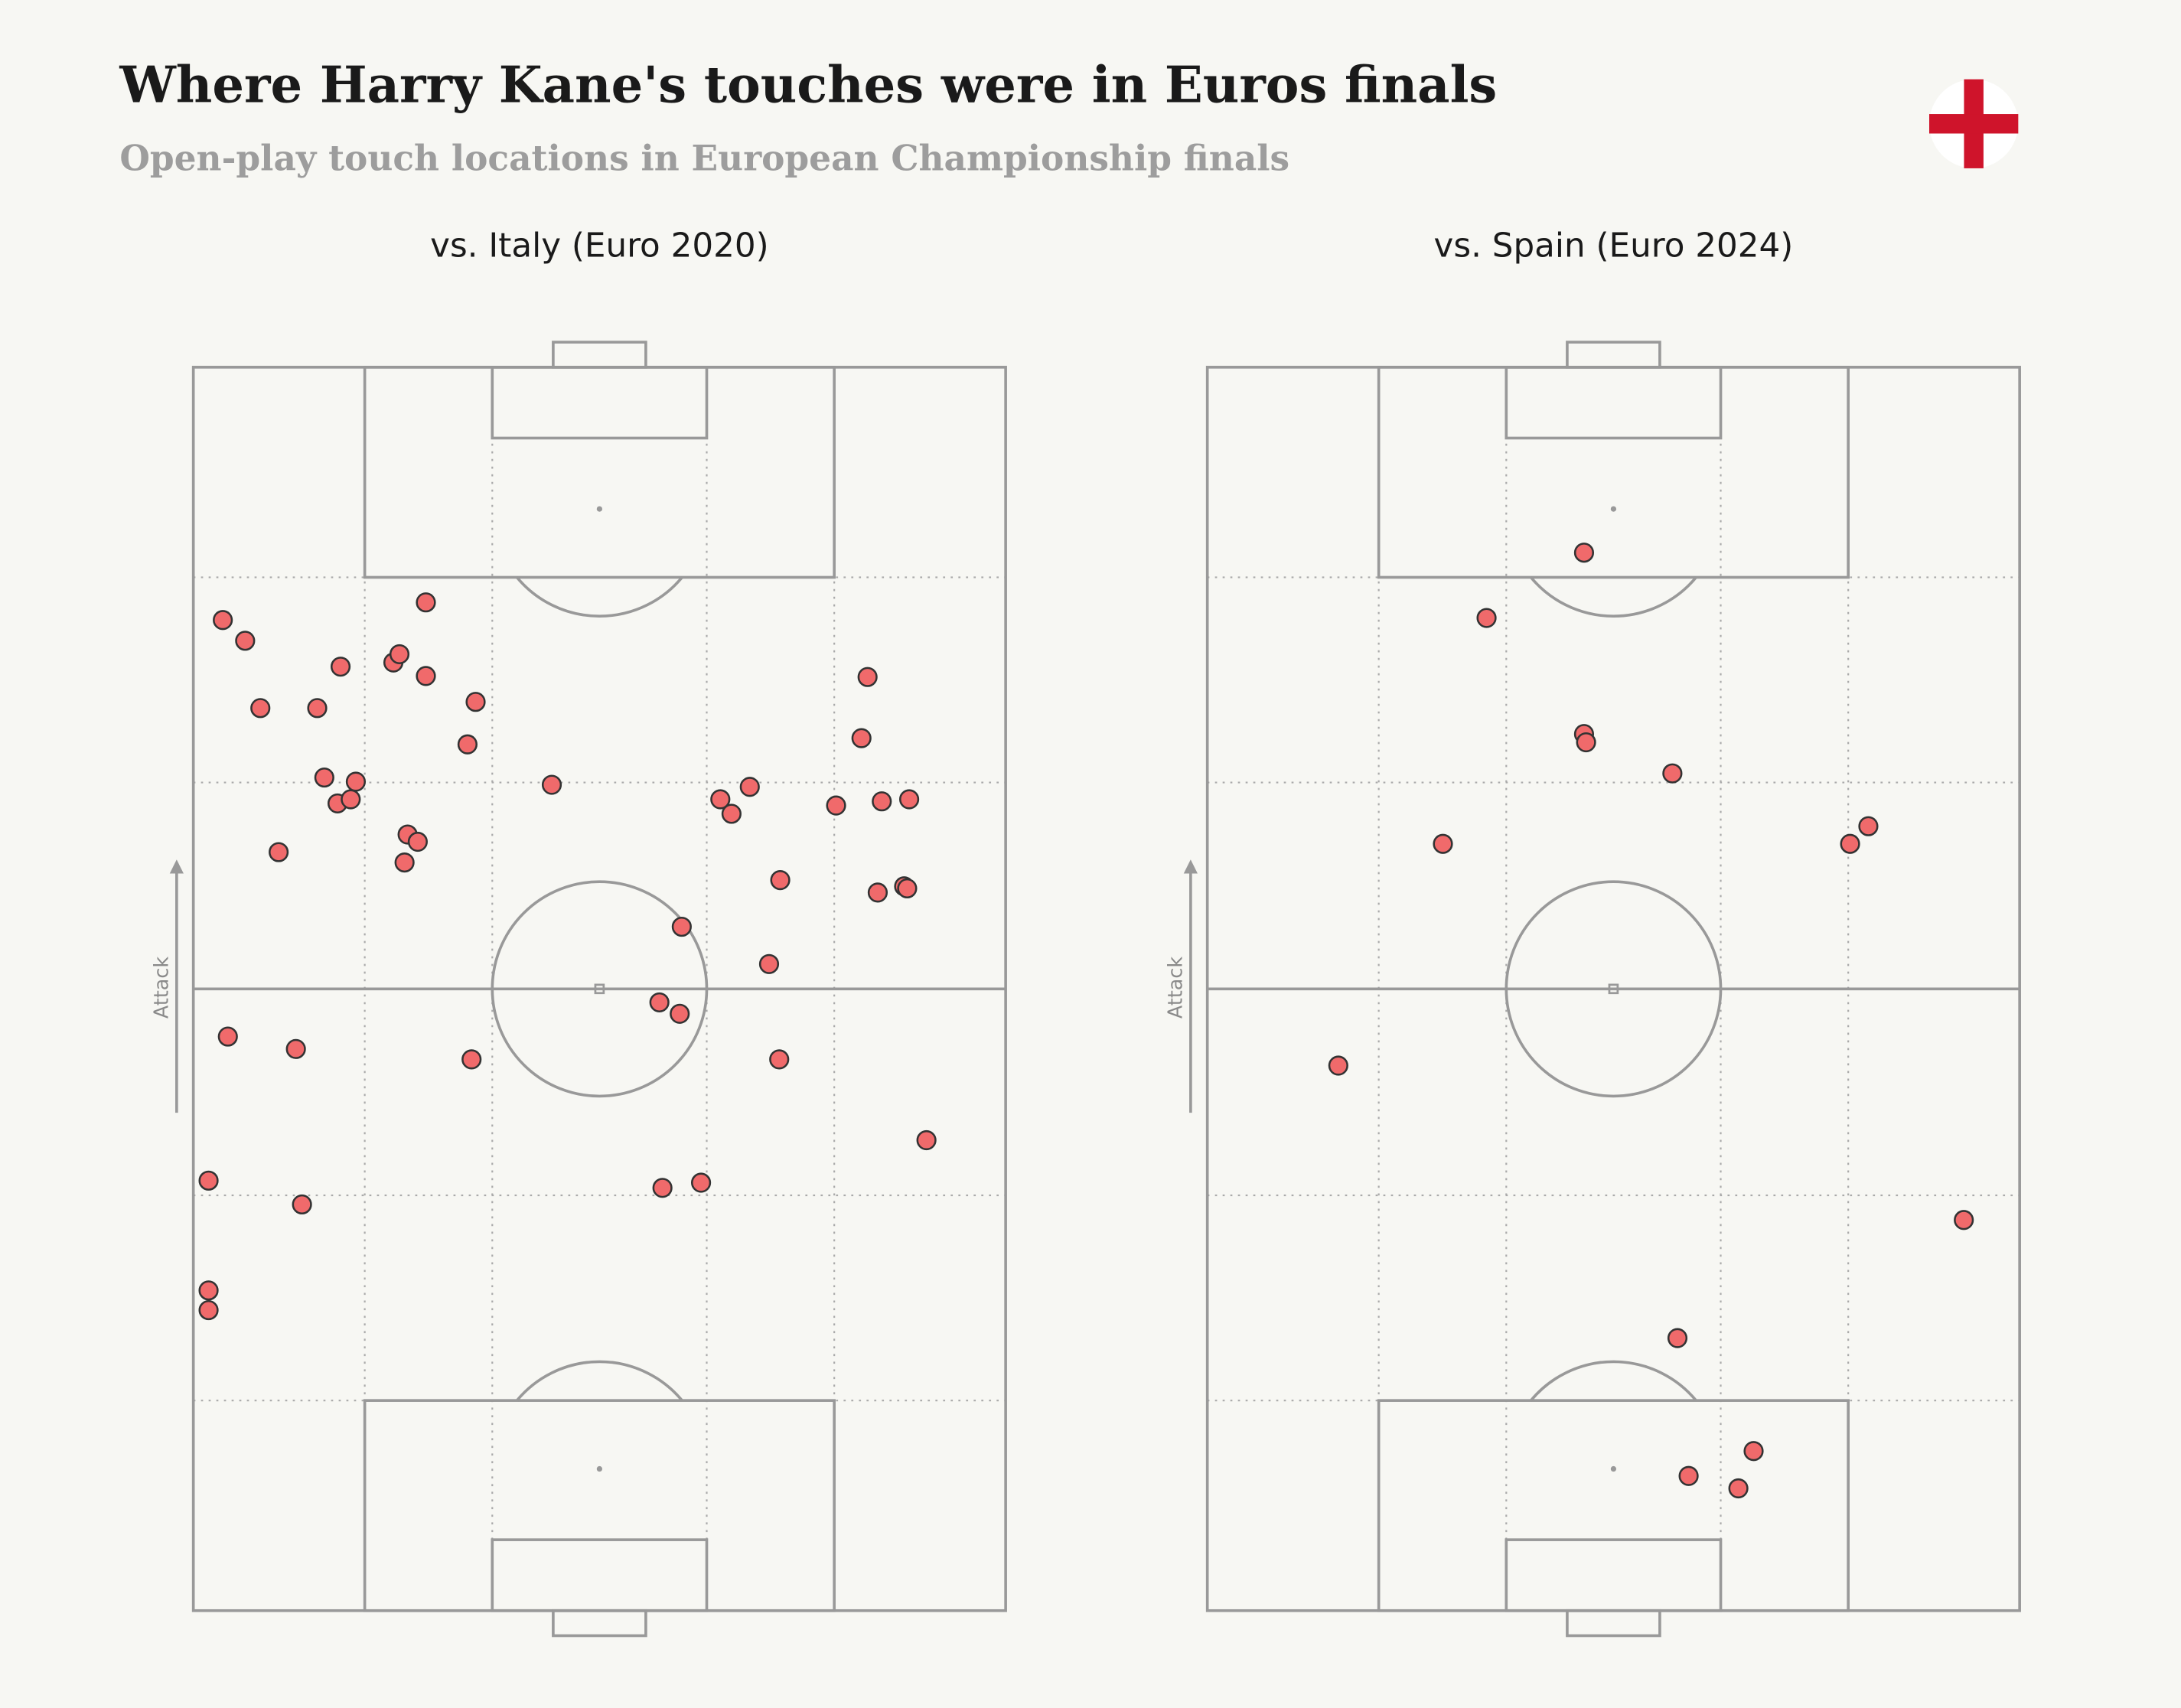  I want to click on chart-title: vs. Italy (Euro 2020), so click(599, 246).